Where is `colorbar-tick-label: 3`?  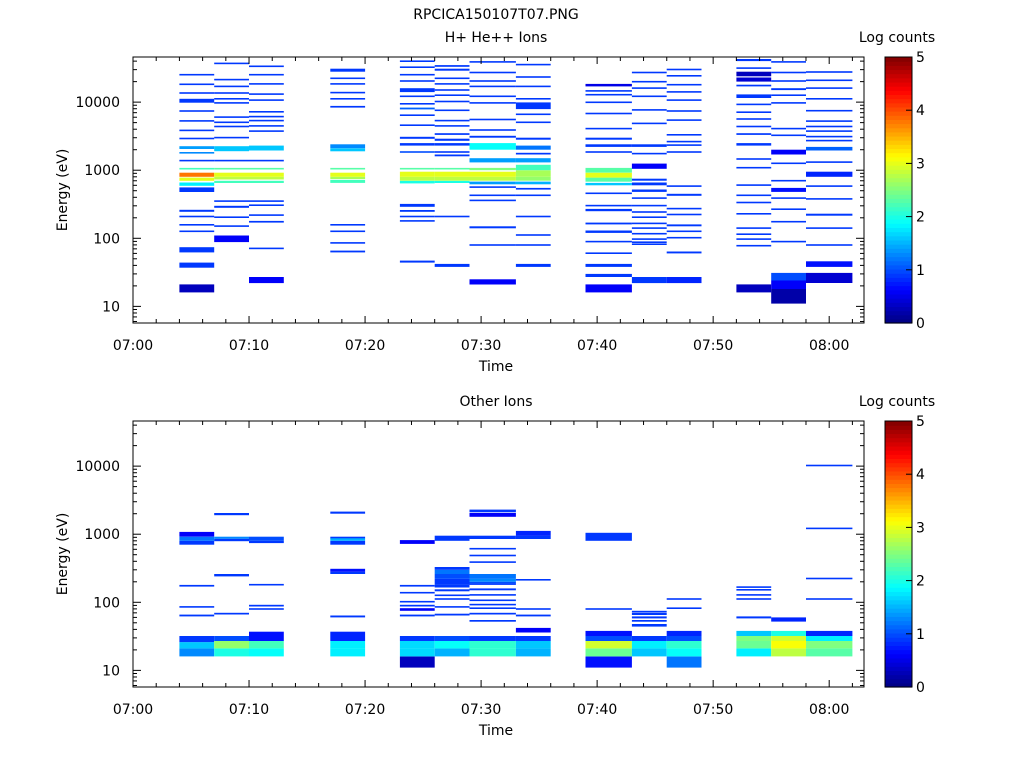
colorbar-tick-label: 3 is located at coordinates (920, 164).